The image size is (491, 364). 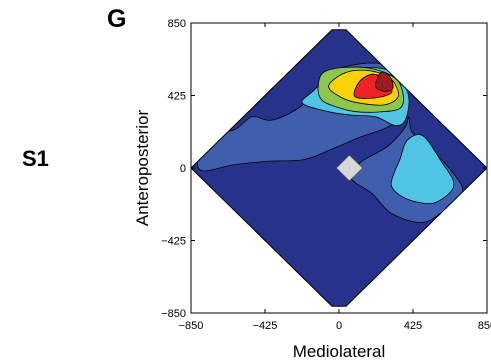 What do you see at coordinates (339, 326) in the screenshot?
I see `x-tick-label: 0` at bounding box center [339, 326].